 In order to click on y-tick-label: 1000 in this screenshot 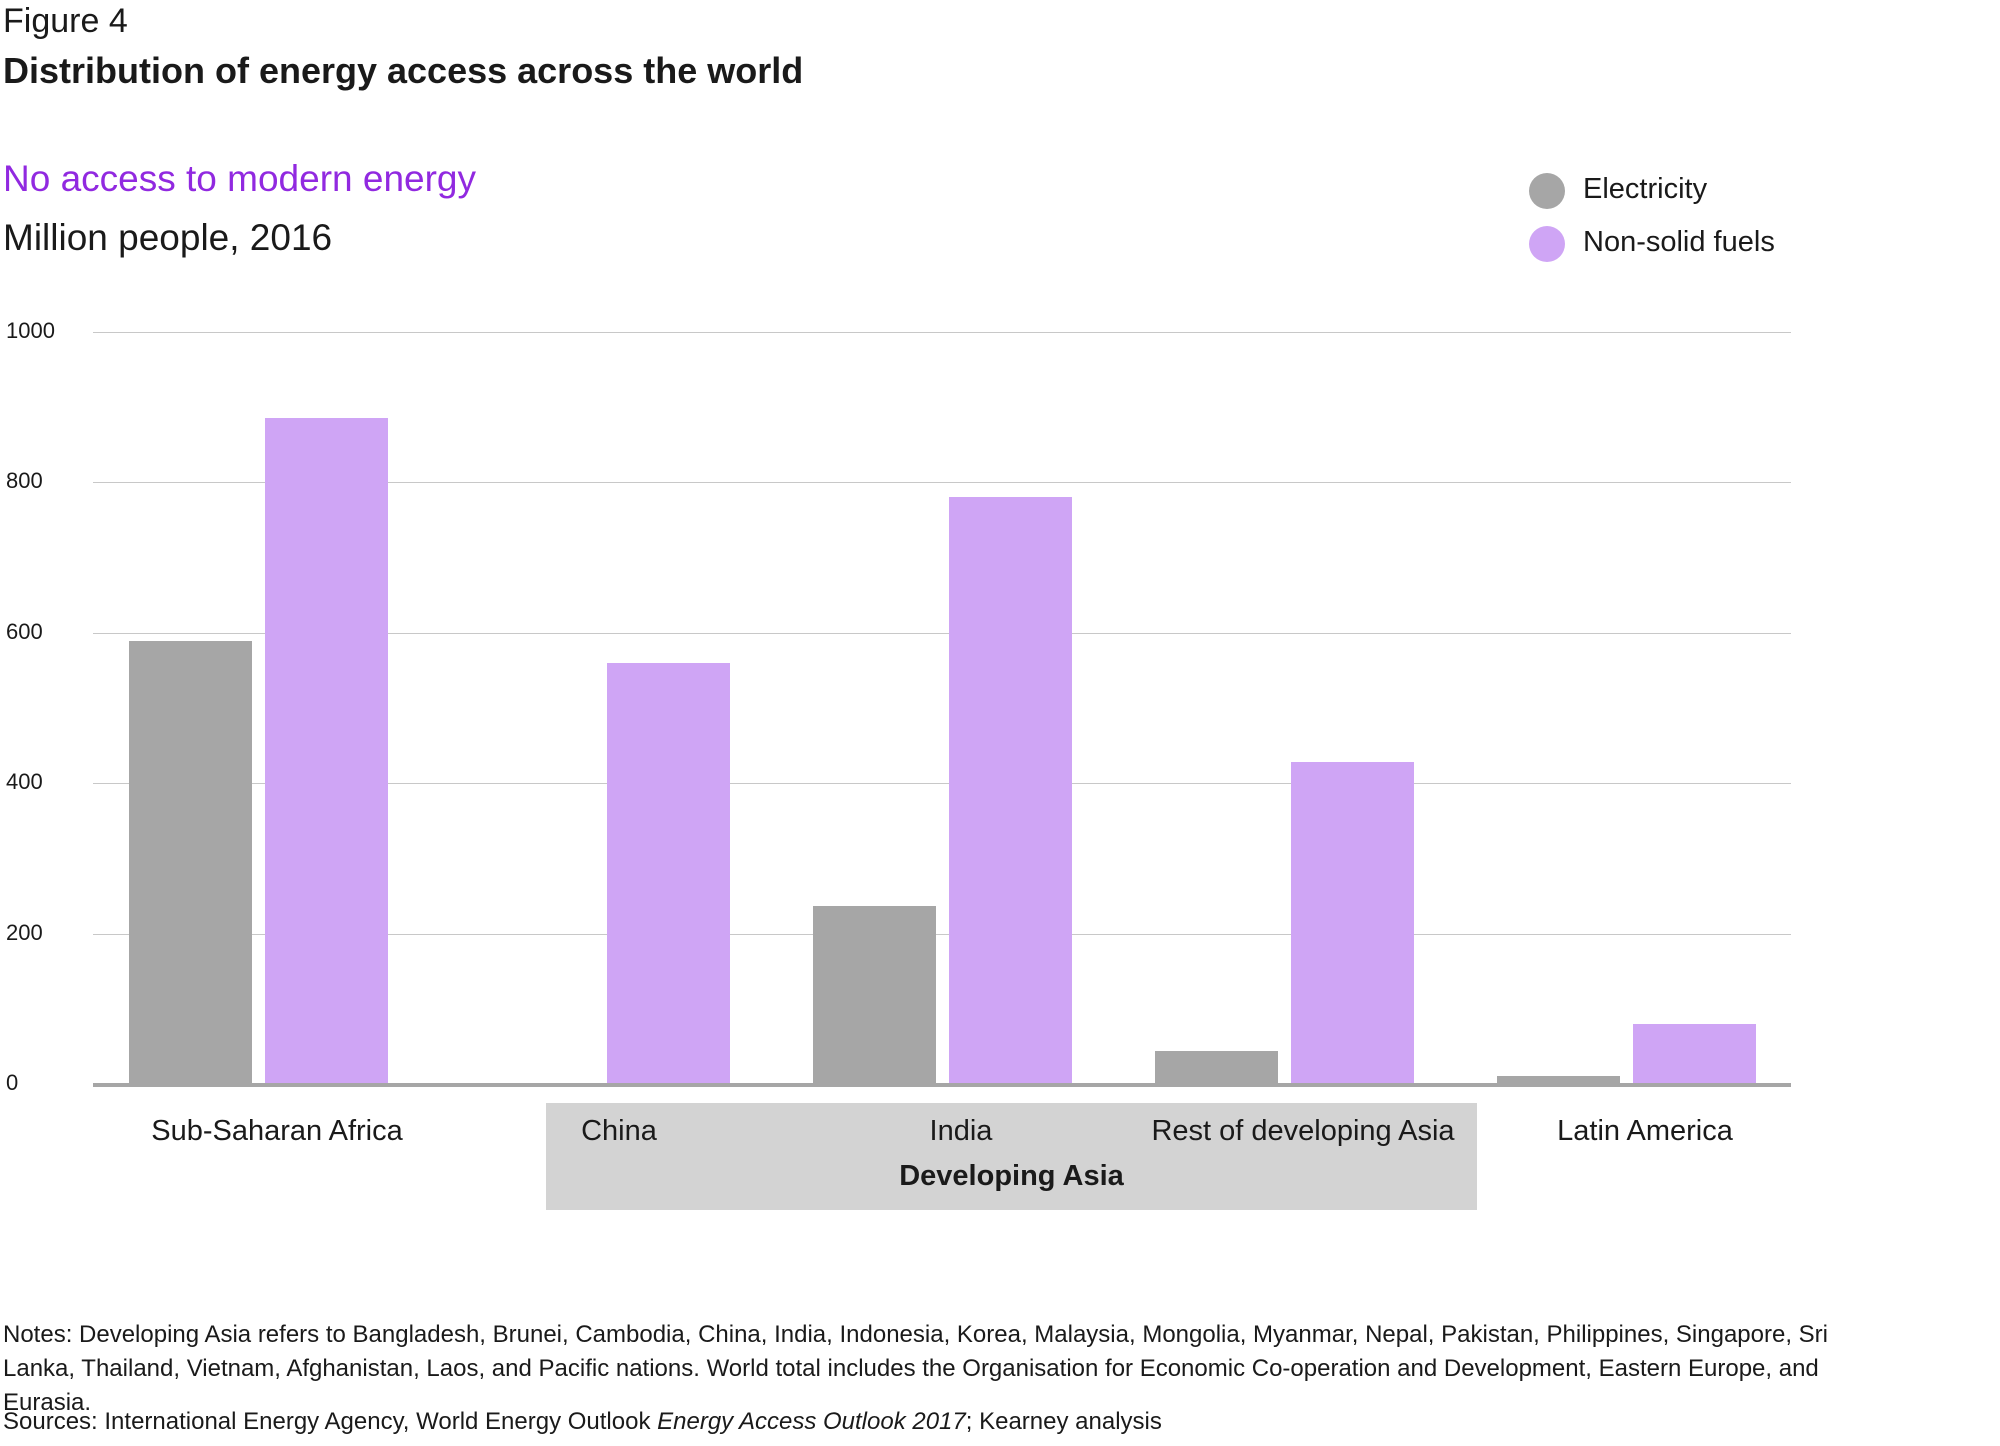, I will do `click(30, 330)`.